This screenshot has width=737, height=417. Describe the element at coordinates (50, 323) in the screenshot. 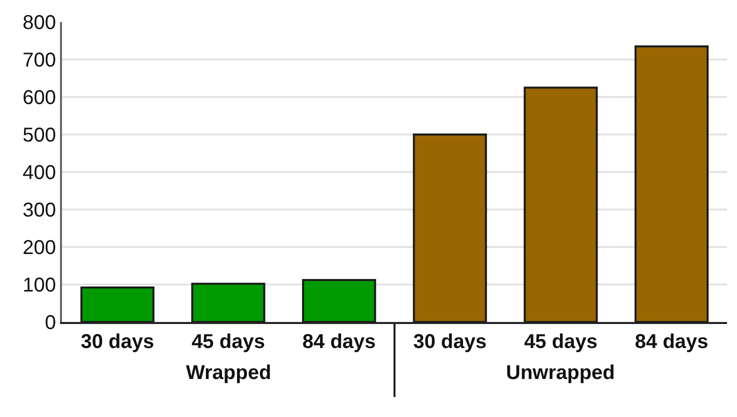

I see `y-tick-label: 0` at that location.